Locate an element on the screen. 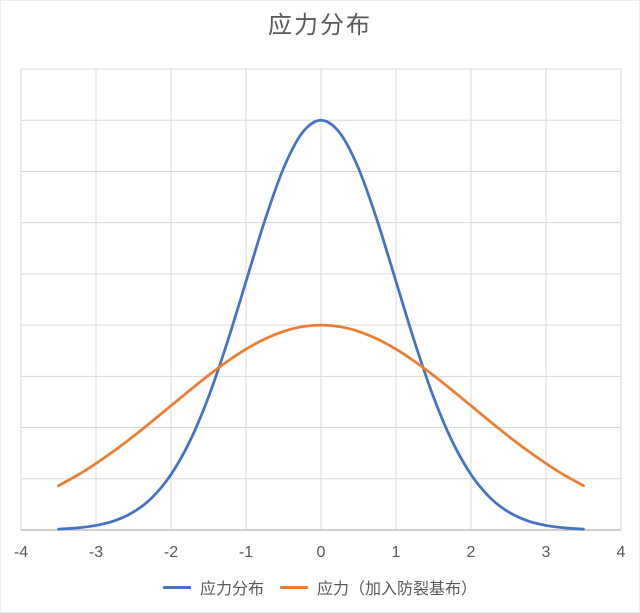 Image resolution: width=640 pixels, height=613 pixels. legend-item-stress-with-fabric: 应力（加入防裂基布） is located at coordinates (378, 587).